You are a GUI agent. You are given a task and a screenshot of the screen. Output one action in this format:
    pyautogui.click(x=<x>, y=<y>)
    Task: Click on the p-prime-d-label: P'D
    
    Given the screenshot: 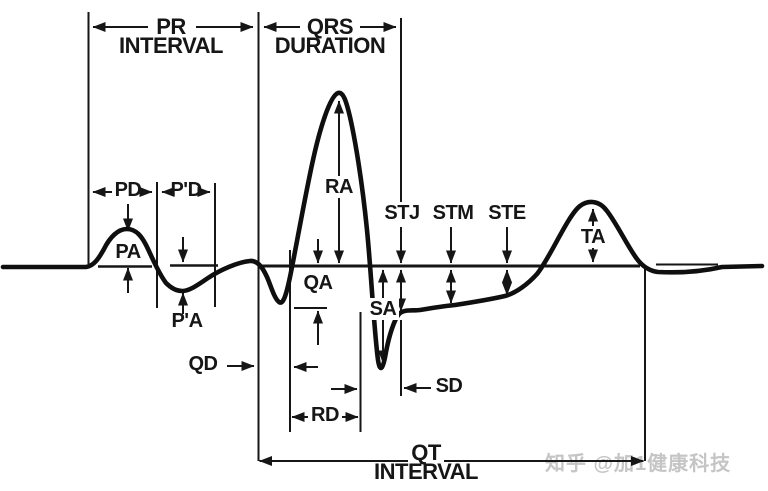 What is the action you would take?
    pyautogui.click(x=186, y=190)
    